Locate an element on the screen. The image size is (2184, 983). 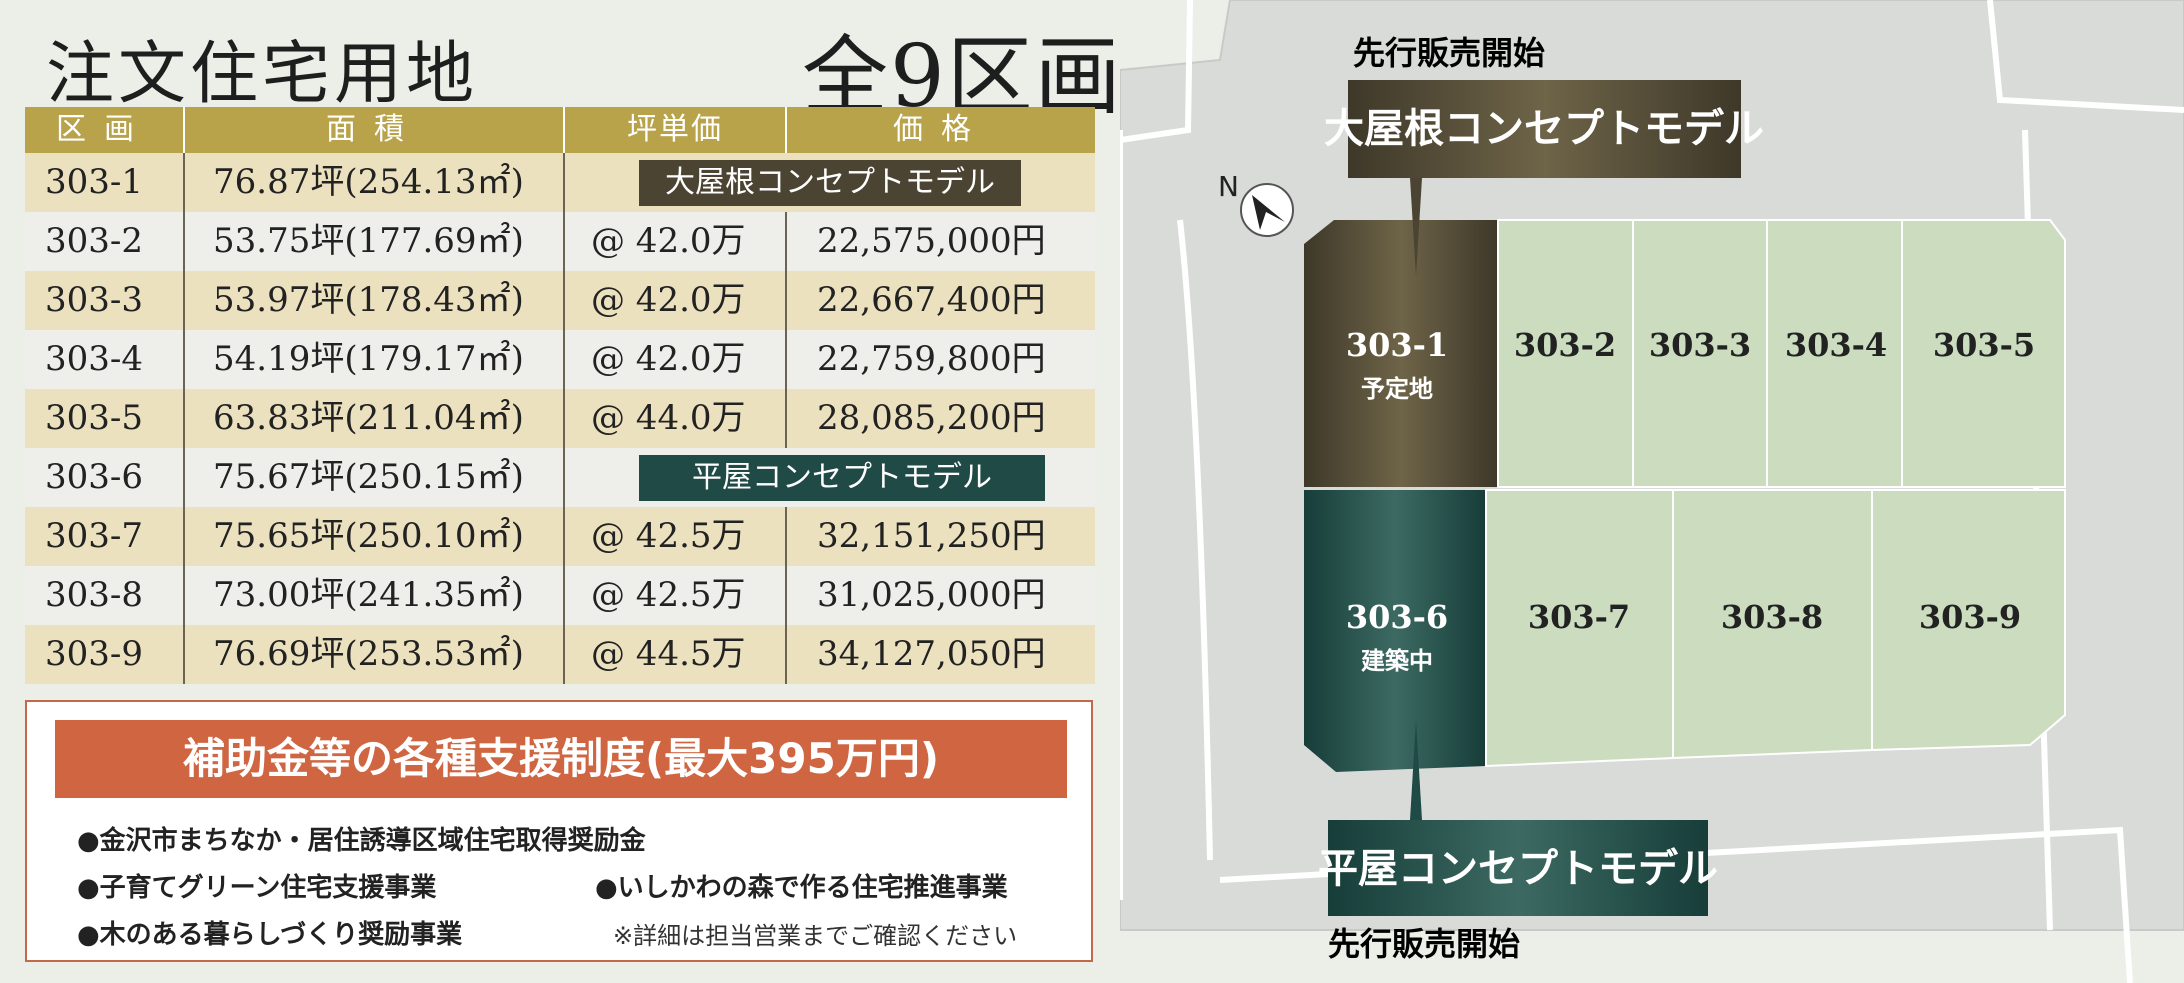
area-cell: 76.87坪(254.13㎡) is located at coordinates (375, 182).